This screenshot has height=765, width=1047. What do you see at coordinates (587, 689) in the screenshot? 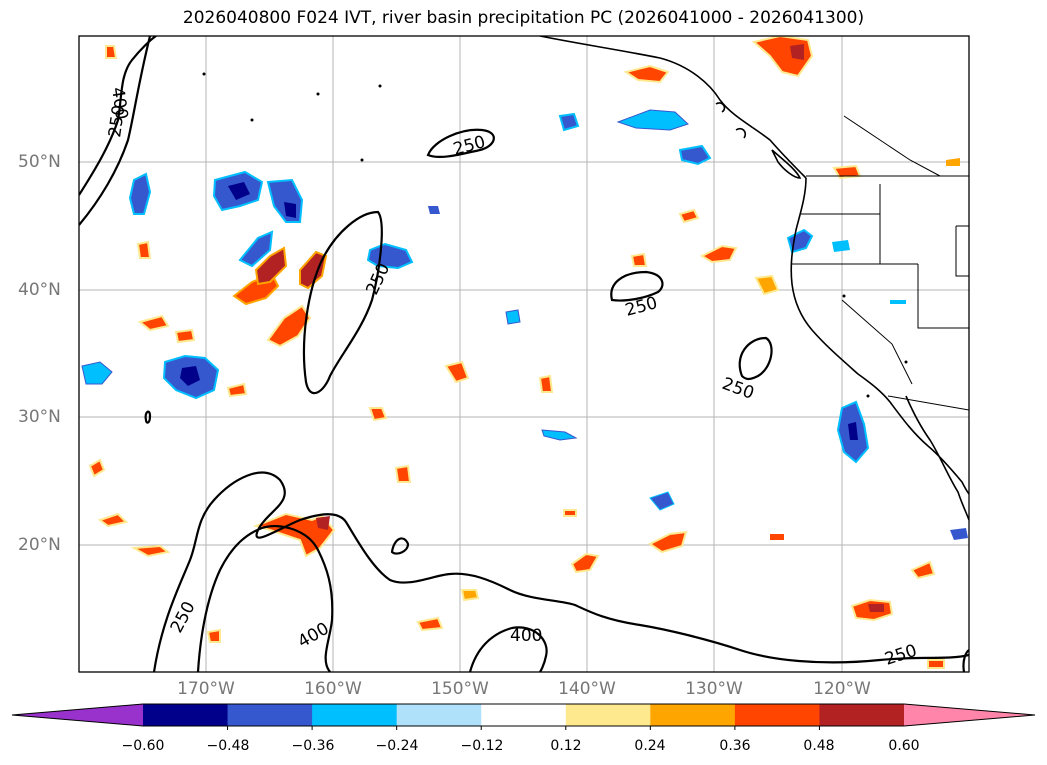
I see `lon-label-140w: 140°W` at bounding box center [587, 689].